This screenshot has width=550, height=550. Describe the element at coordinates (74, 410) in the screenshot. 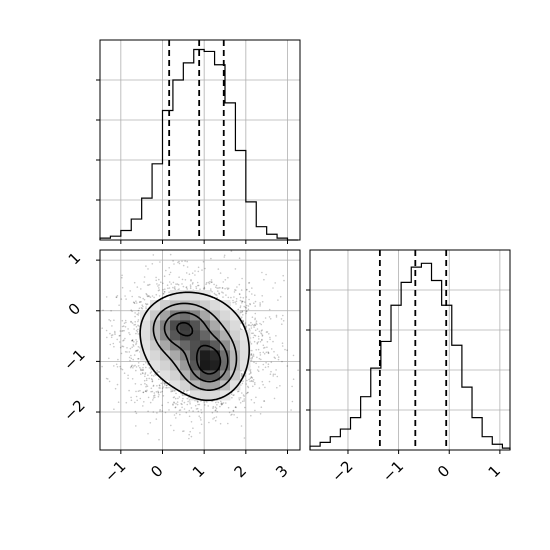

I see `y-tick-label: −2` at that location.